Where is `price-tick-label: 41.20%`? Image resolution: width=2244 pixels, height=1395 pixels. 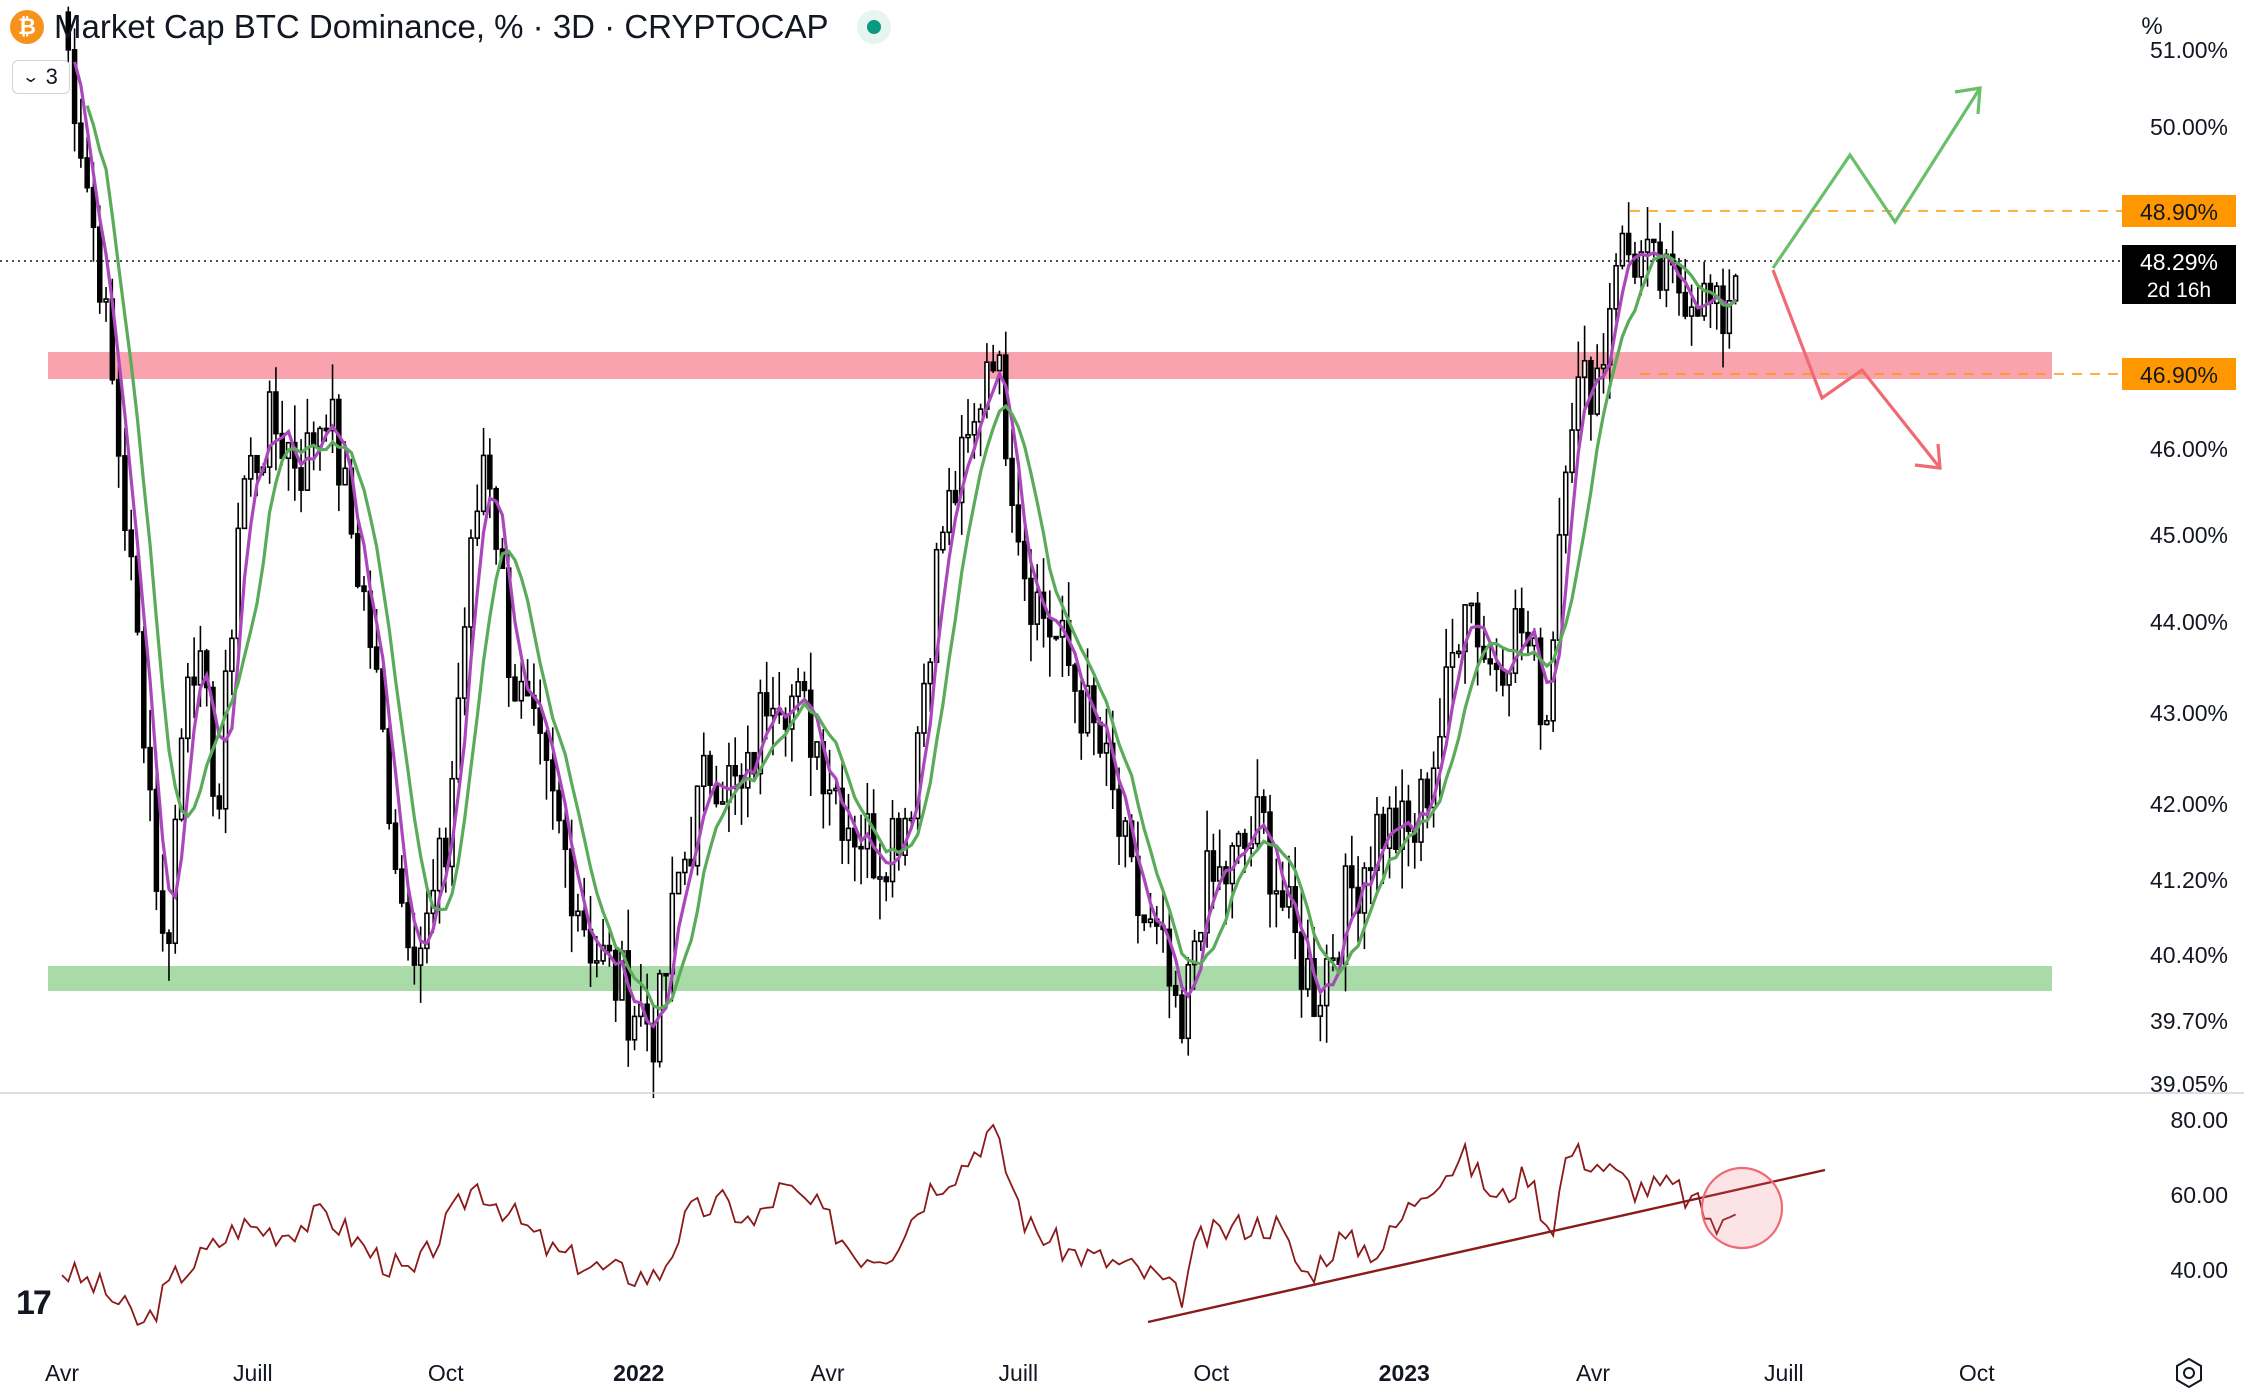
price-tick-label: 41.20% is located at coordinates (2189, 880).